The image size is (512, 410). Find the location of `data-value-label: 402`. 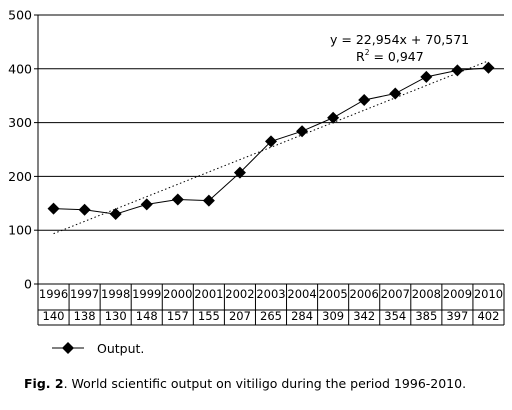

data-value-label: 402 is located at coordinates (488, 316).